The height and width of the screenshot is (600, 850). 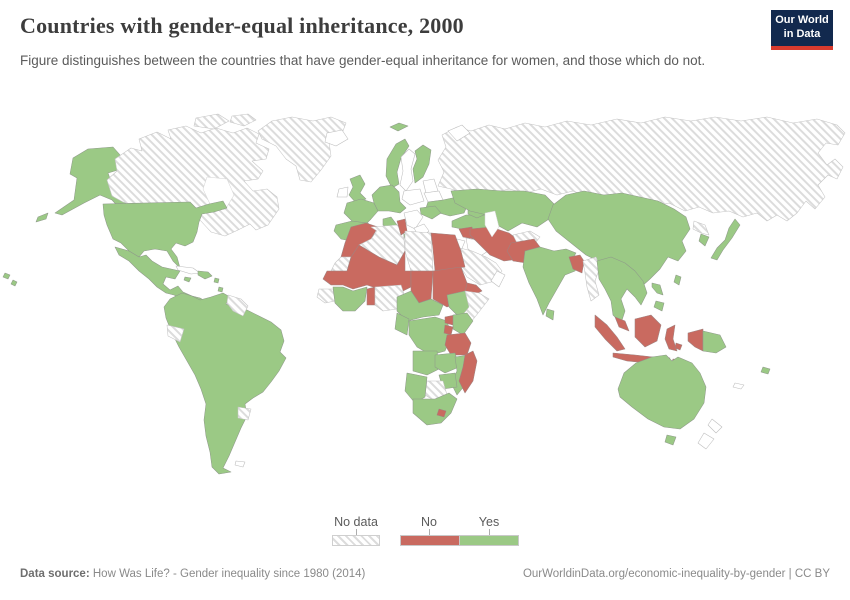 I want to click on country-gabon, so click(x=402, y=324).